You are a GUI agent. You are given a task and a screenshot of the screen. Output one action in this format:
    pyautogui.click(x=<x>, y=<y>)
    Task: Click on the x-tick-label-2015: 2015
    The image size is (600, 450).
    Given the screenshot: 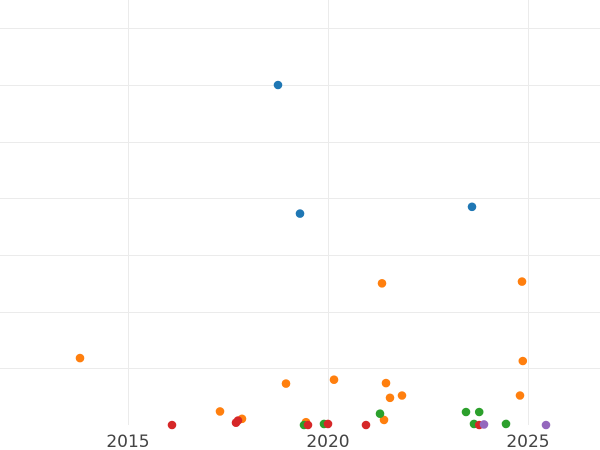 What is the action you would take?
    pyautogui.click(x=127, y=441)
    